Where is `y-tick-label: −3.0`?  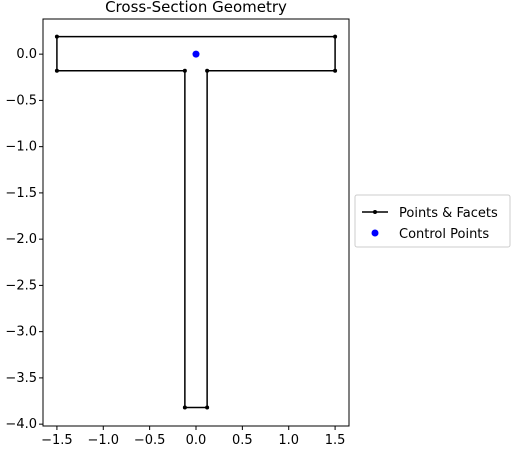 y-tick-label: −3.0 is located at coordinates (21, 332).